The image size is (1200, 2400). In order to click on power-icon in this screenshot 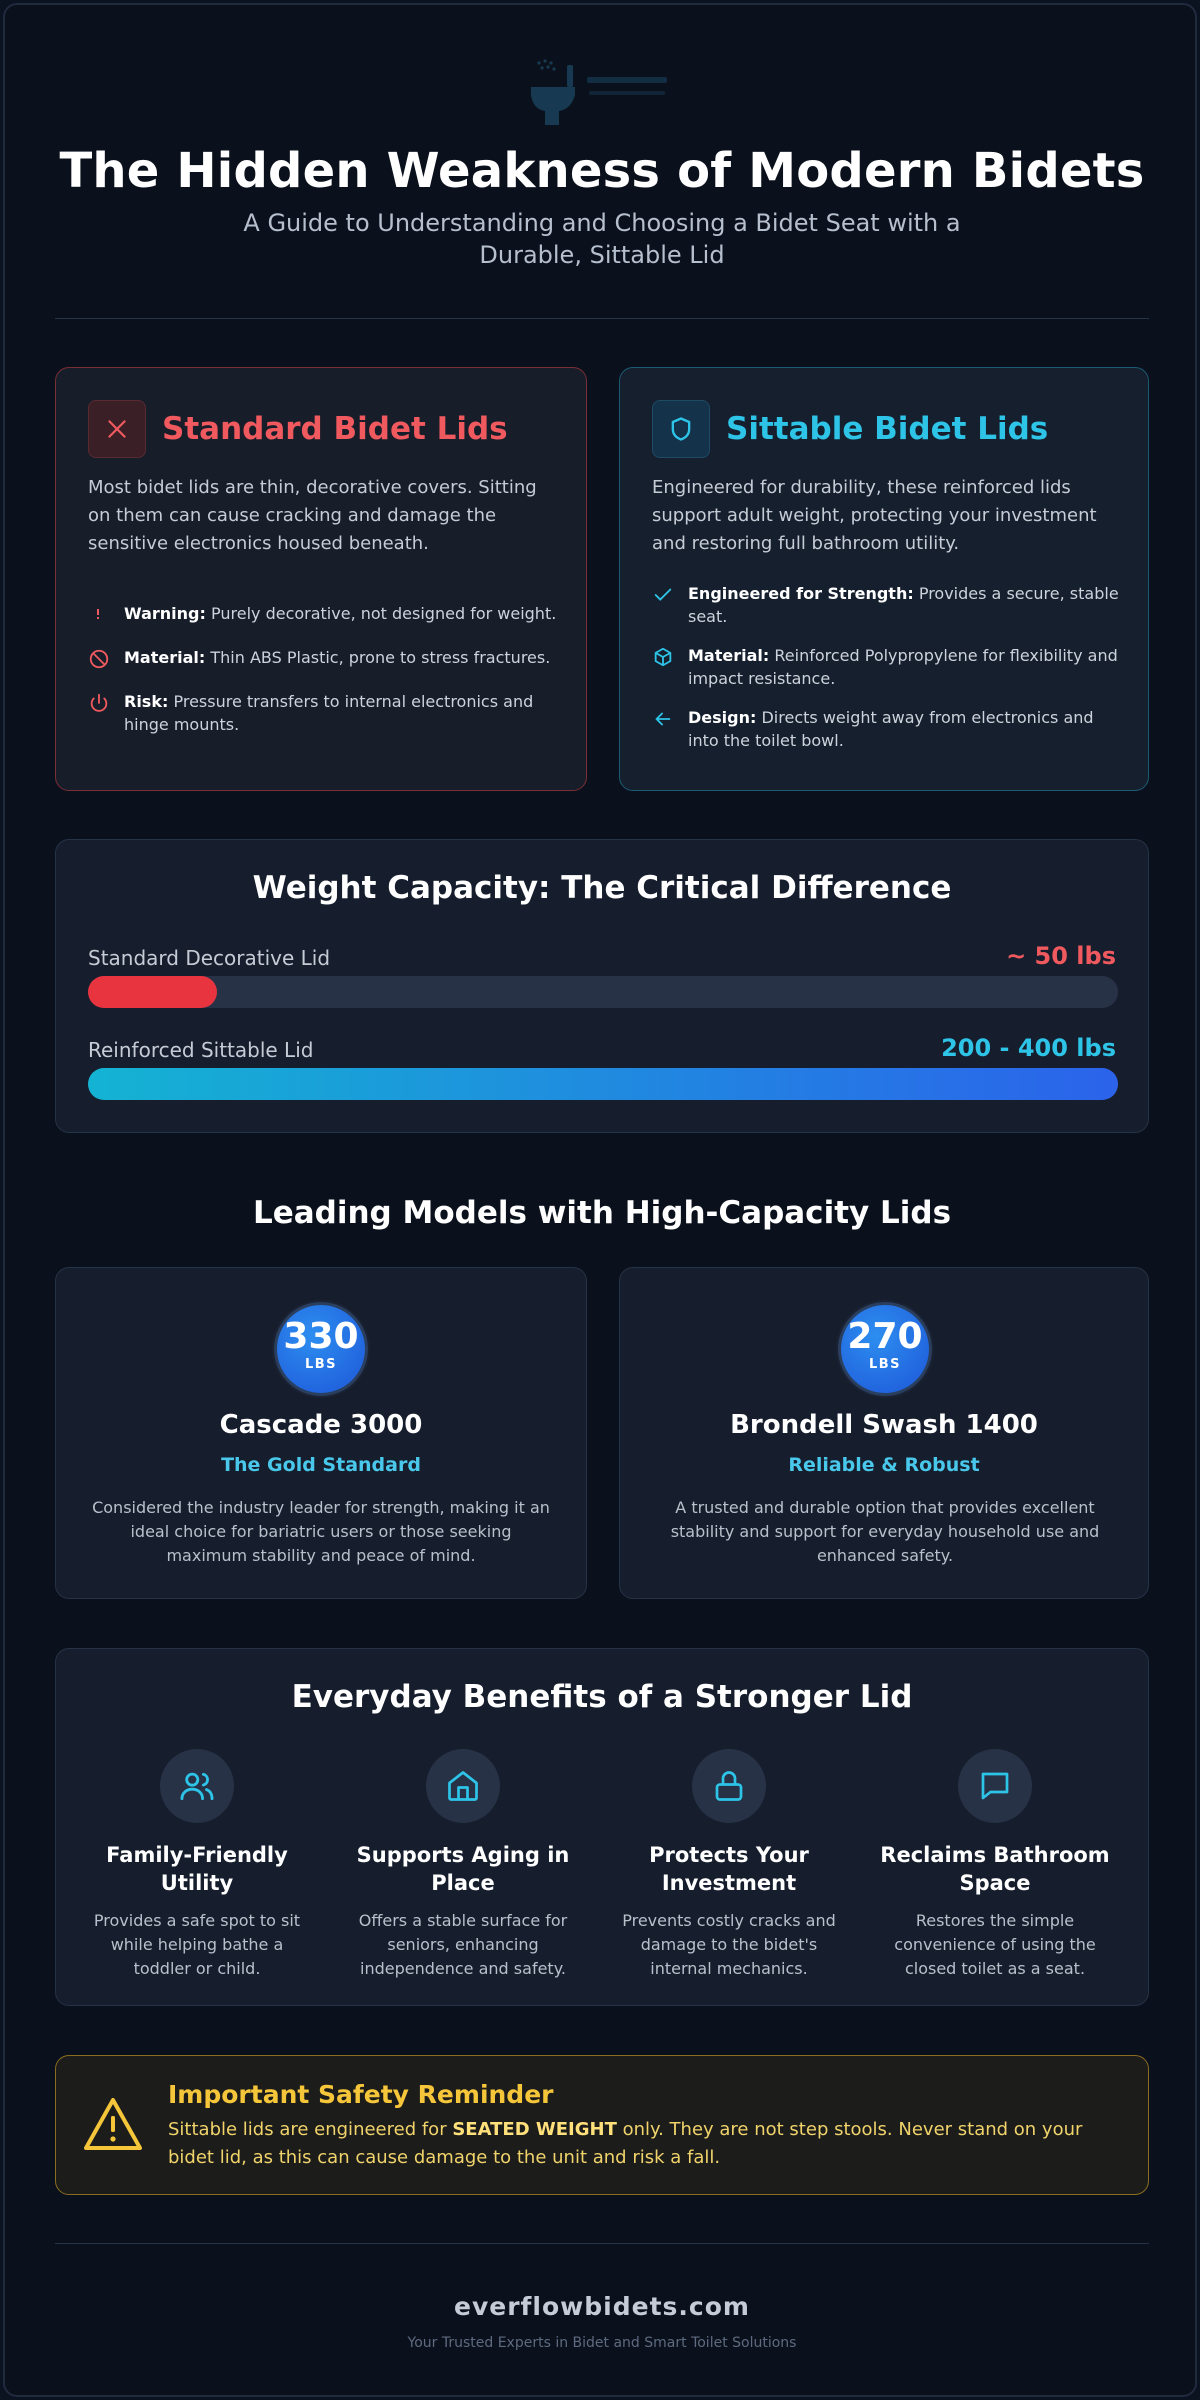, I will do `click(106, 704)`.